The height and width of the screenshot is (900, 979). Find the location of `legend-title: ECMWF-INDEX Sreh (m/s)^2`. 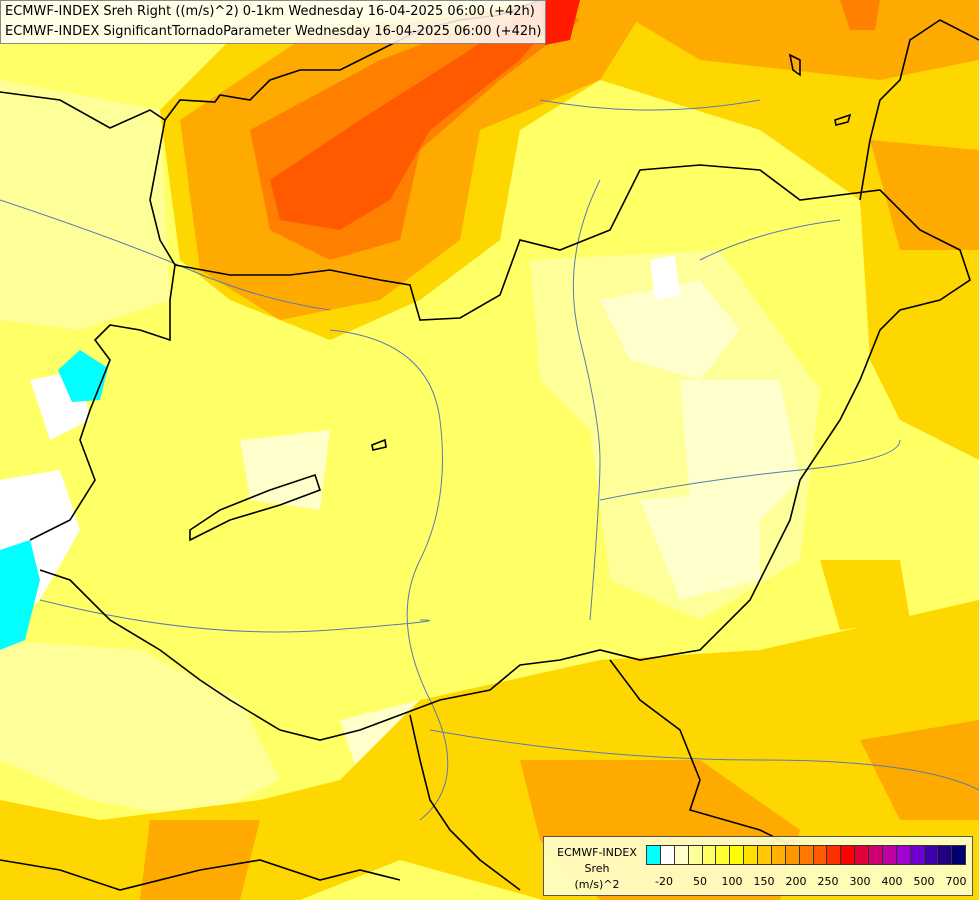

legend-title: ECMWF-INDEX Sreh (m/s)^2 is located at coordinates (597, 869).